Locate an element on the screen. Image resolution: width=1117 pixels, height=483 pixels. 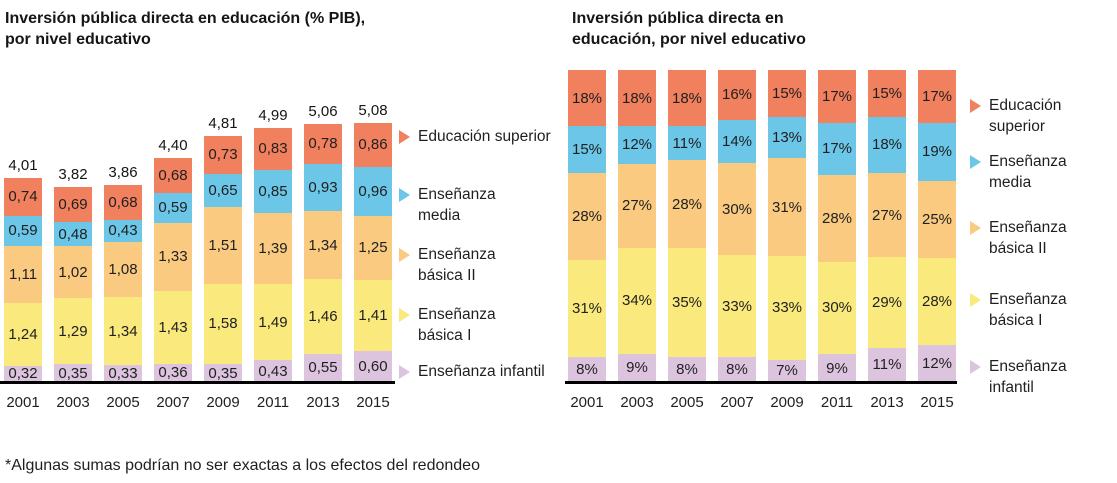
segment-value-label: 0,73 is located at coordinates (223, 155).